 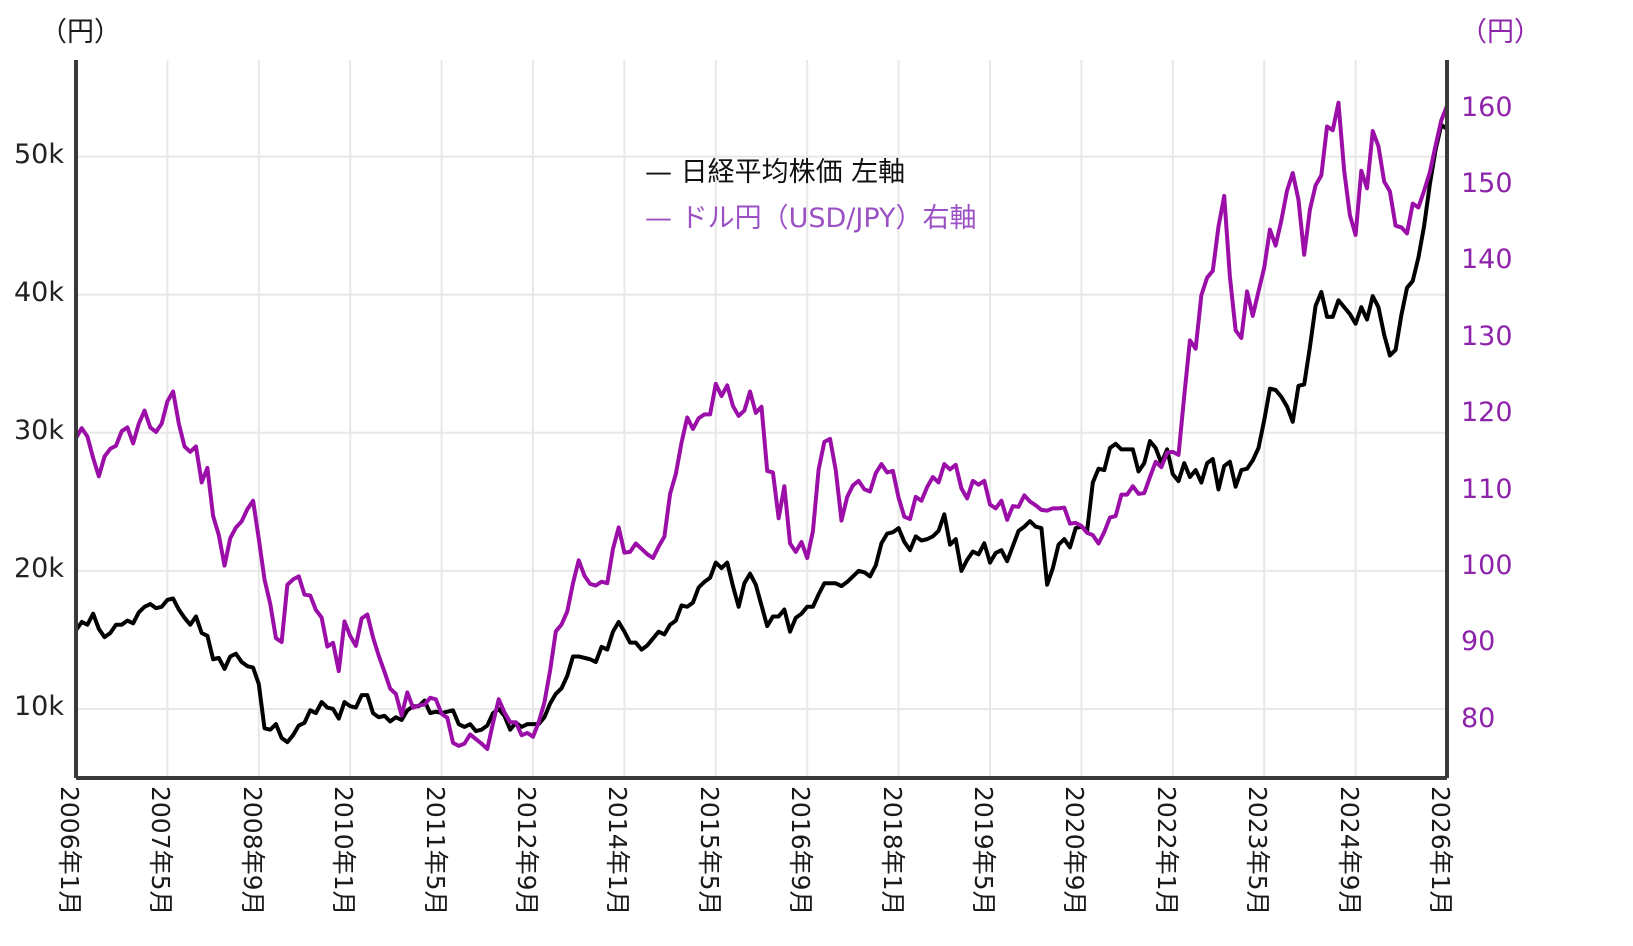 I want to click on legend-item-label: ドル円（USD/JPY）右軸, so click(x=828, y=218).